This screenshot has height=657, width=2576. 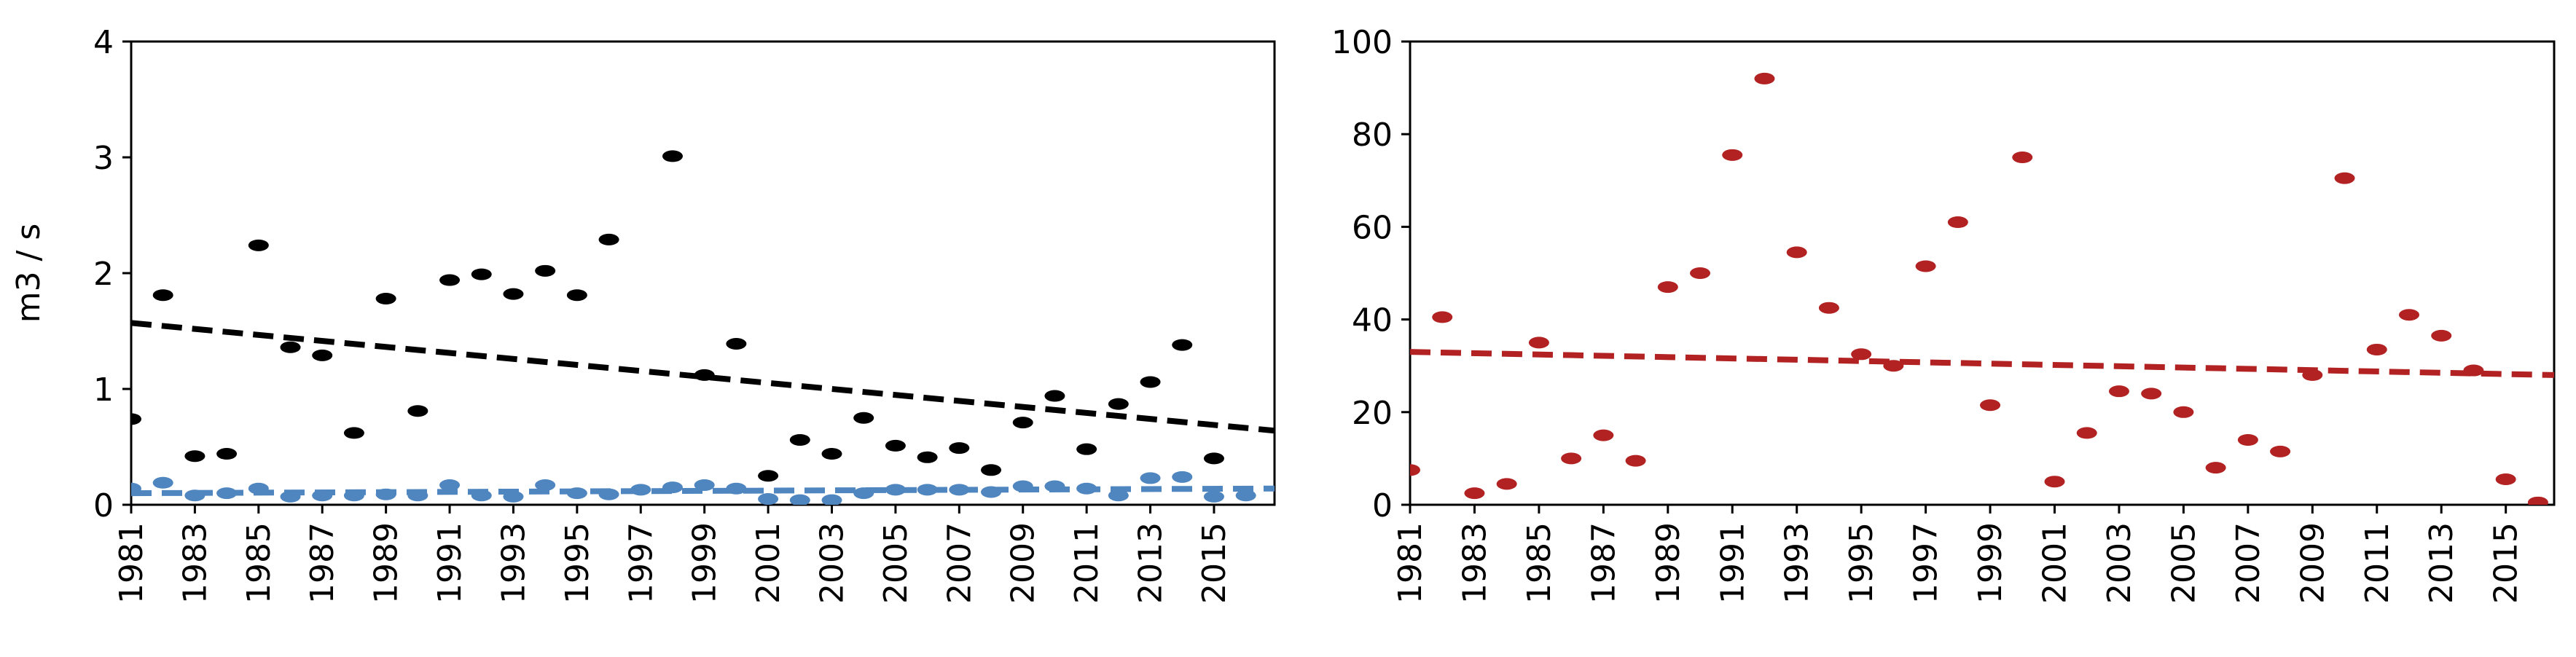 I want to click on left-x-tick-label: 2013, so click(x=1151, y=563).